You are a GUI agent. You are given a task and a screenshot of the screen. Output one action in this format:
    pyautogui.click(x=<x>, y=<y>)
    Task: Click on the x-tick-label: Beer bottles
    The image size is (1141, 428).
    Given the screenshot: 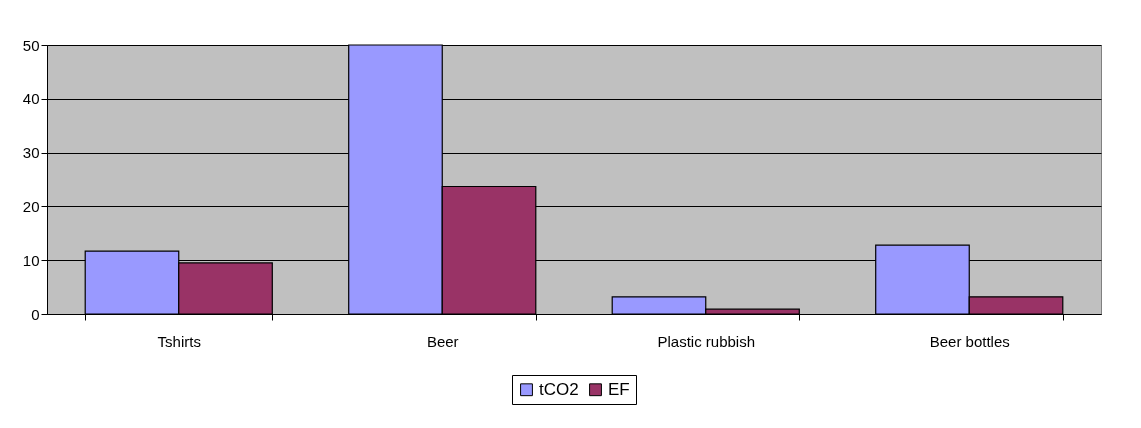 What is the action you would take?
    pyautogui.click(x=969, y=341)
    